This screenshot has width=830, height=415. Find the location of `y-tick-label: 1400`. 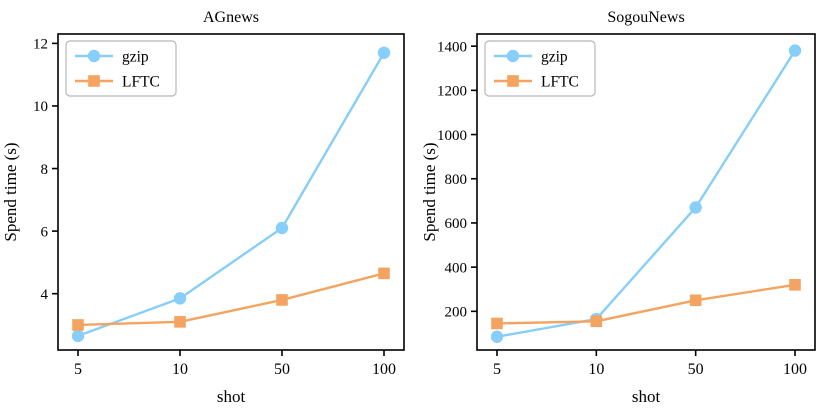

y-tick-label: 1400 is located at coordinates (452, 47).